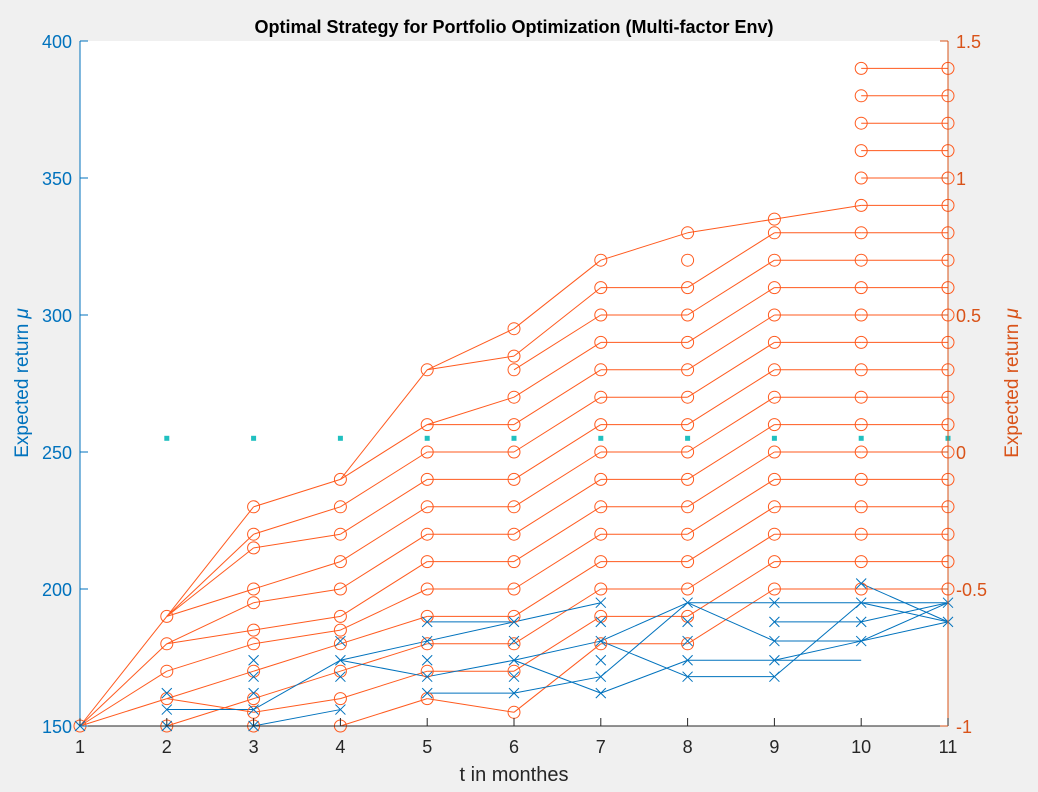  Describe the element at coordinates (57, 727) in the screenshot. I see `y-left-tick-label: 150` at that location.